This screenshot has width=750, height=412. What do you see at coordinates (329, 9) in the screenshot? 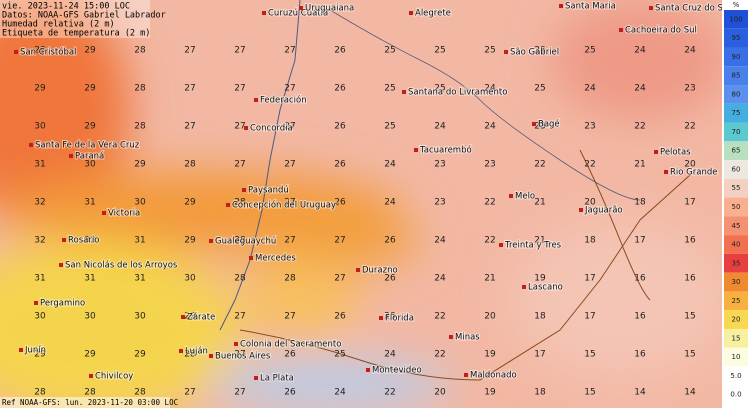
I see `city-label: Uruguaiana` at bounding box center [329, 9].